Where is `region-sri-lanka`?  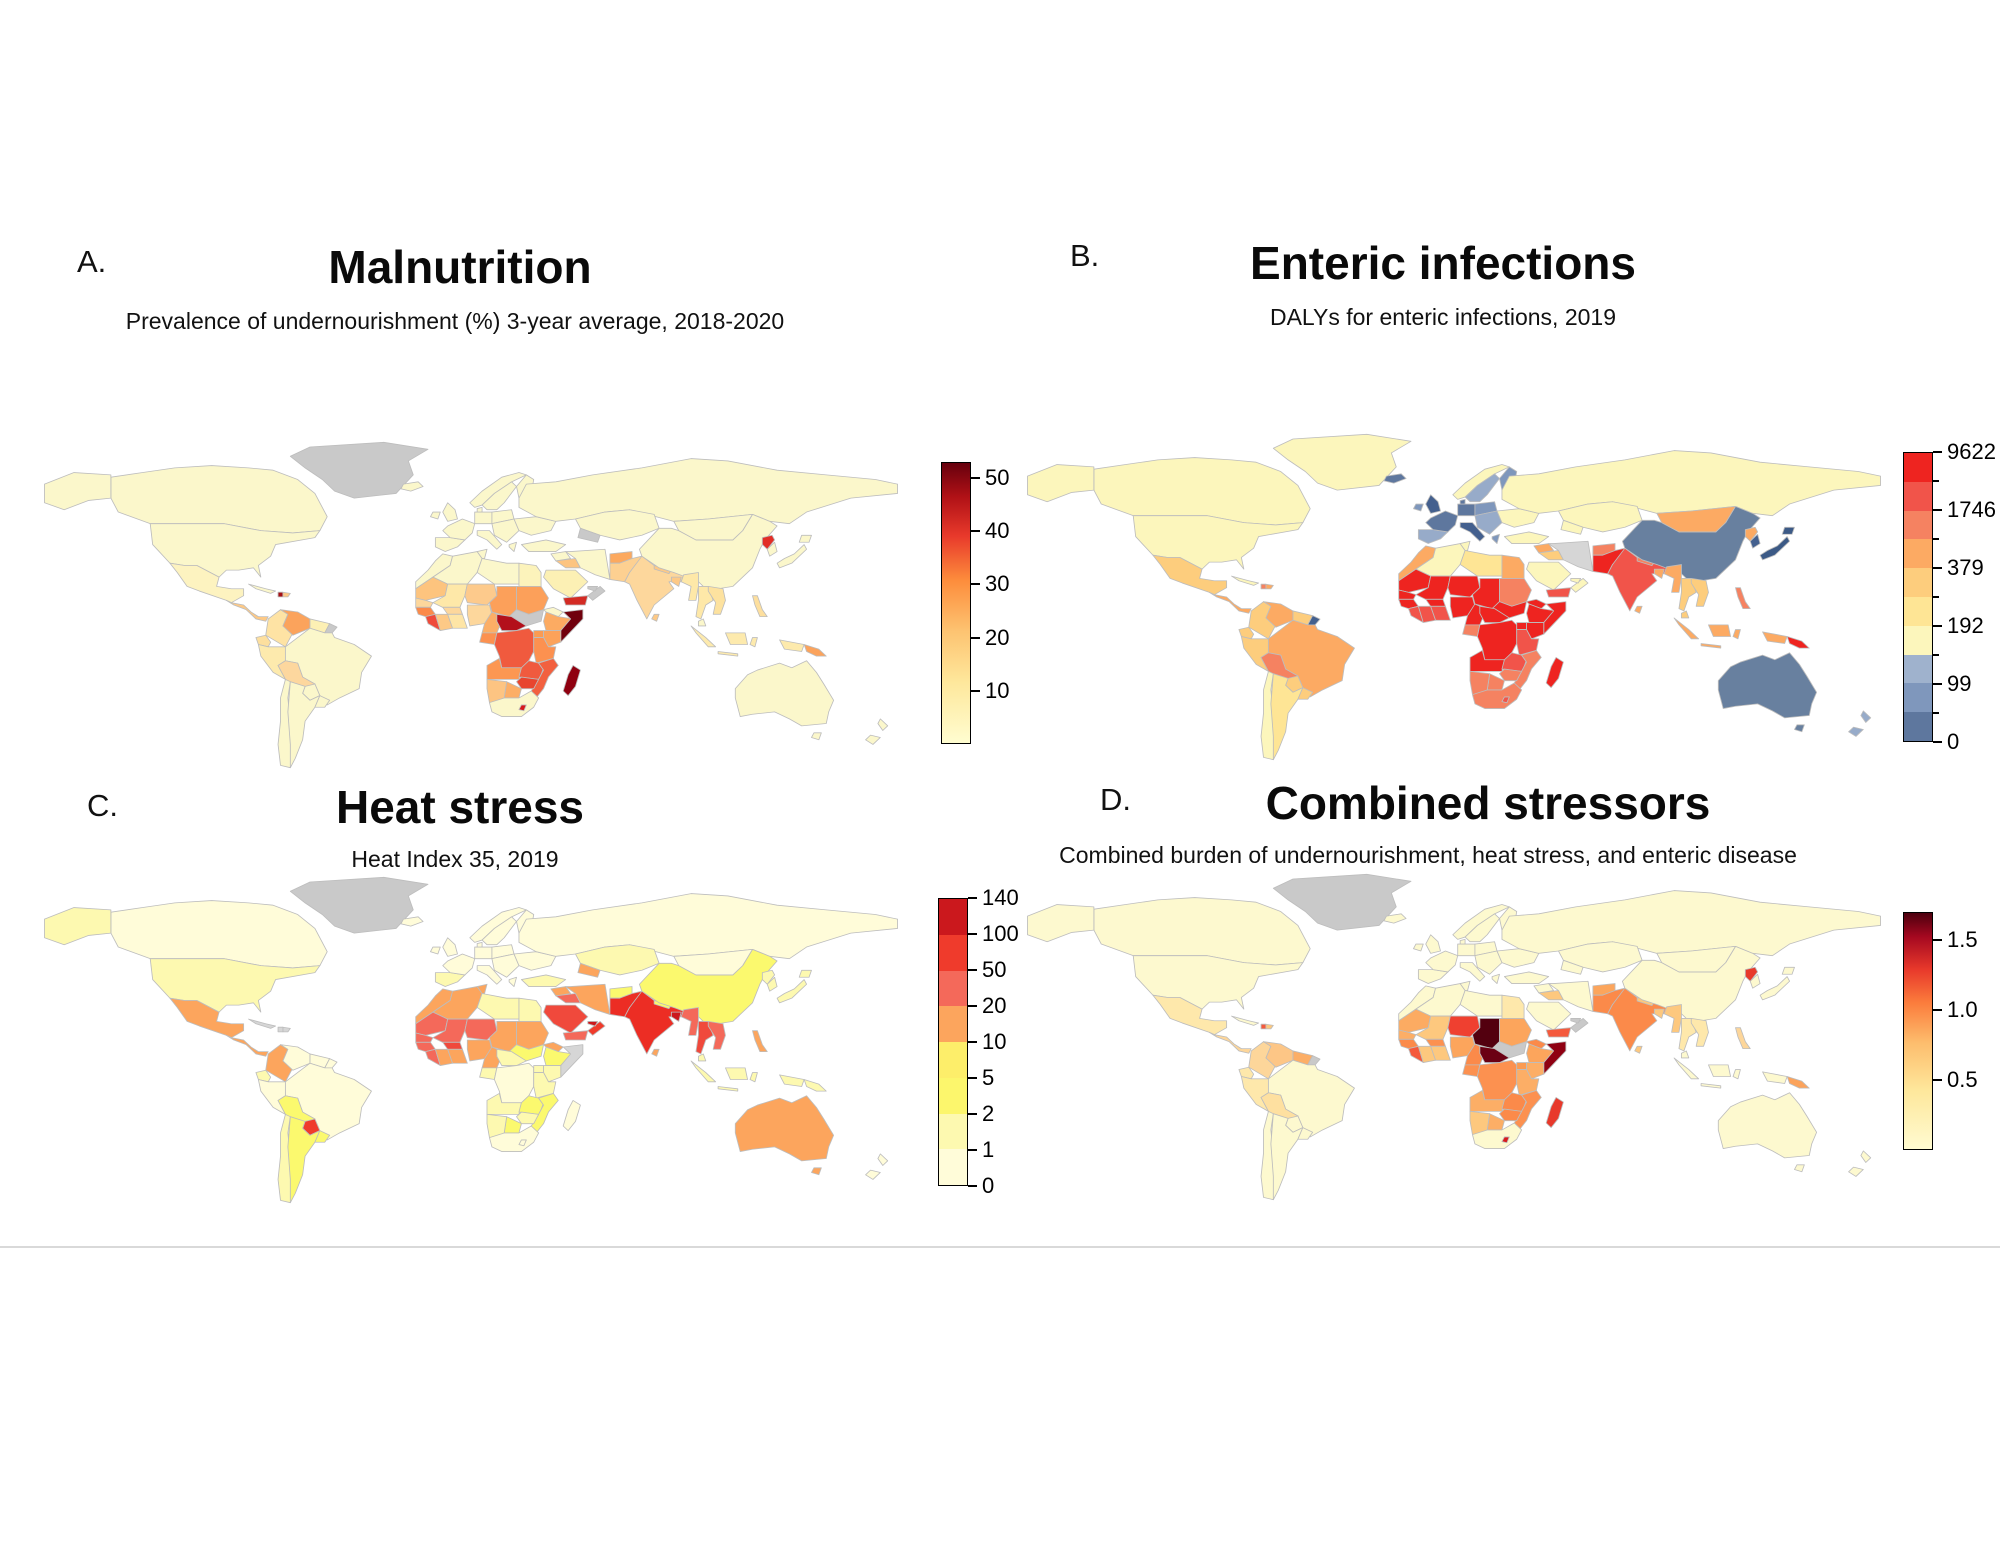 region-sri-lanka is located at coordinates (1638, 609).